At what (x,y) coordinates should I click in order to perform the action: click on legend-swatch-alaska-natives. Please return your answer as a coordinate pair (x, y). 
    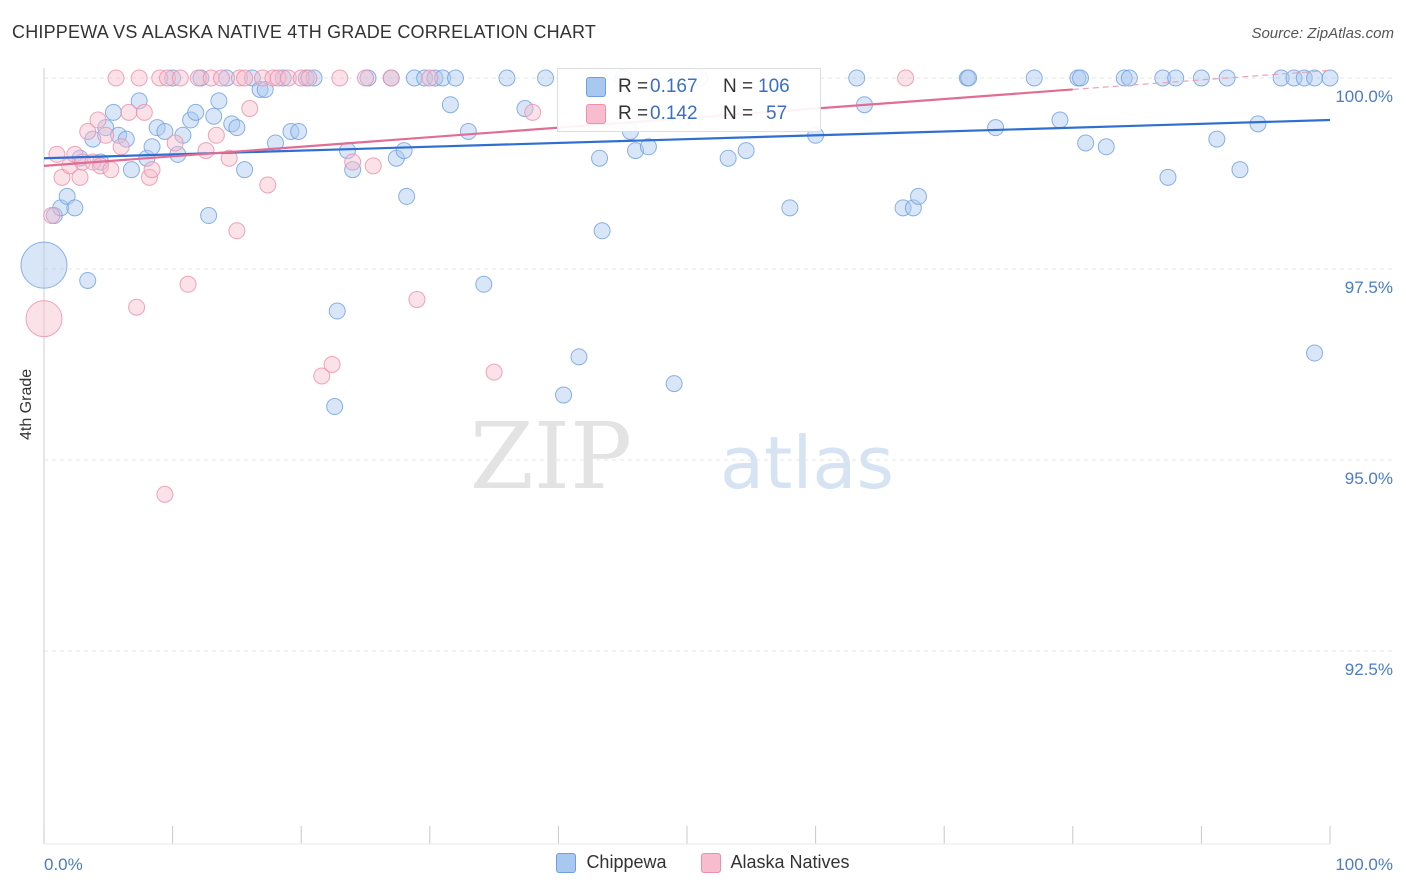
    Looking at the image, I should click on (710, 862).